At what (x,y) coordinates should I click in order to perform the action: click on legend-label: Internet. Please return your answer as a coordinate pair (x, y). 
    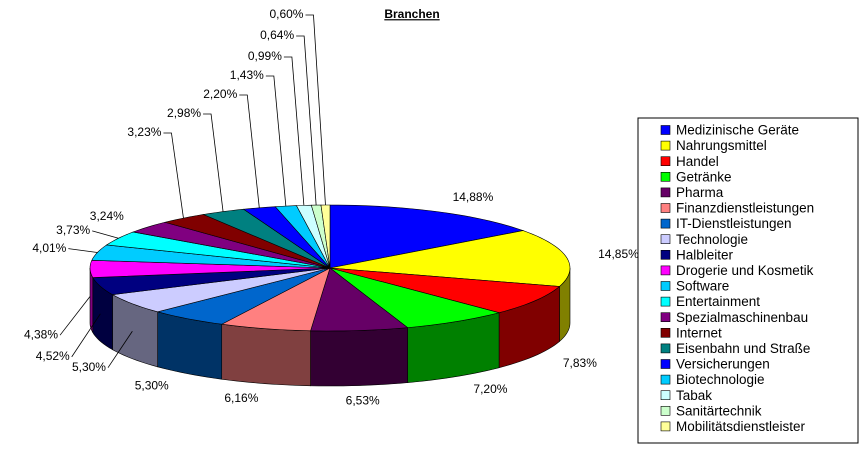
    Looking at the image, I should click on (699, 332).